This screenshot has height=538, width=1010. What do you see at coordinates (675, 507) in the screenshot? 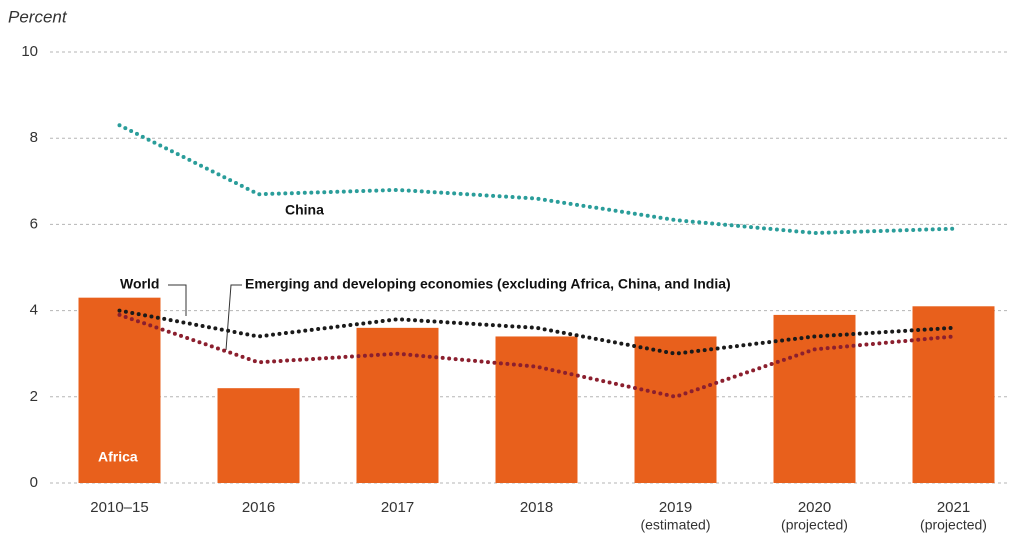
I see `x-tick-label: 2019` at bounding box center [675, 507].